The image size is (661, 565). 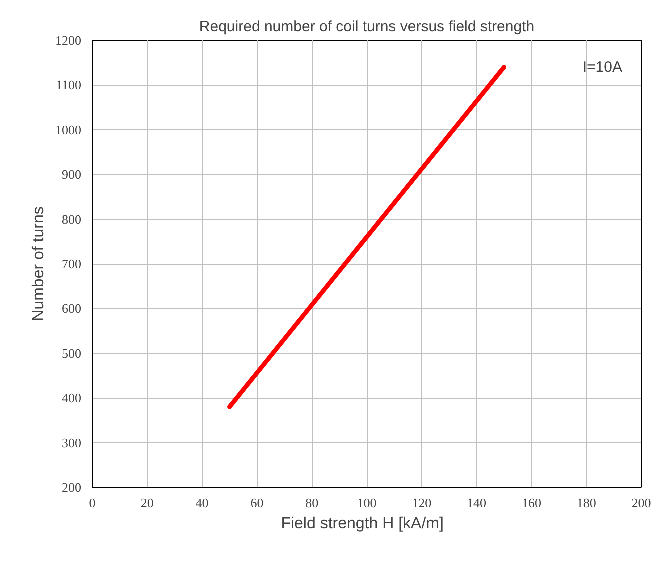 What do you see at coordinates (72, 353) in the screenshot?
I see `y-tick-label: 500` at bounding box center [72, 353].